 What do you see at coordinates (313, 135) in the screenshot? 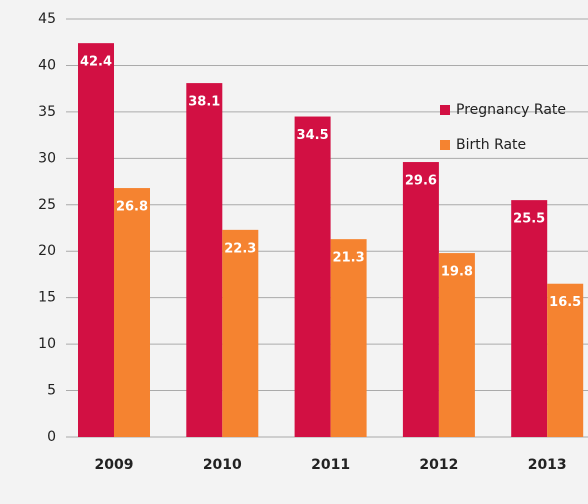
I see `data-label: 34.5` at bounding box center [313, 135].